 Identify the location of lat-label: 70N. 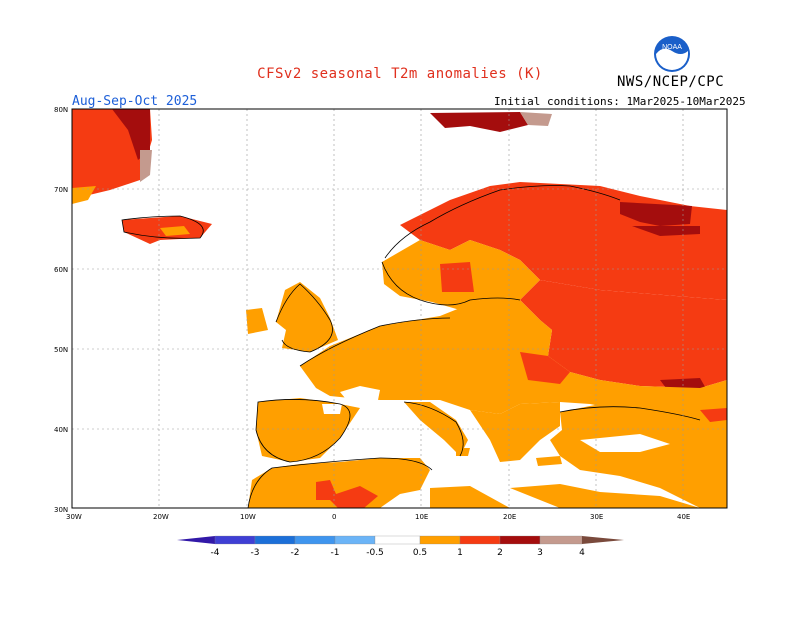
(61, 190).